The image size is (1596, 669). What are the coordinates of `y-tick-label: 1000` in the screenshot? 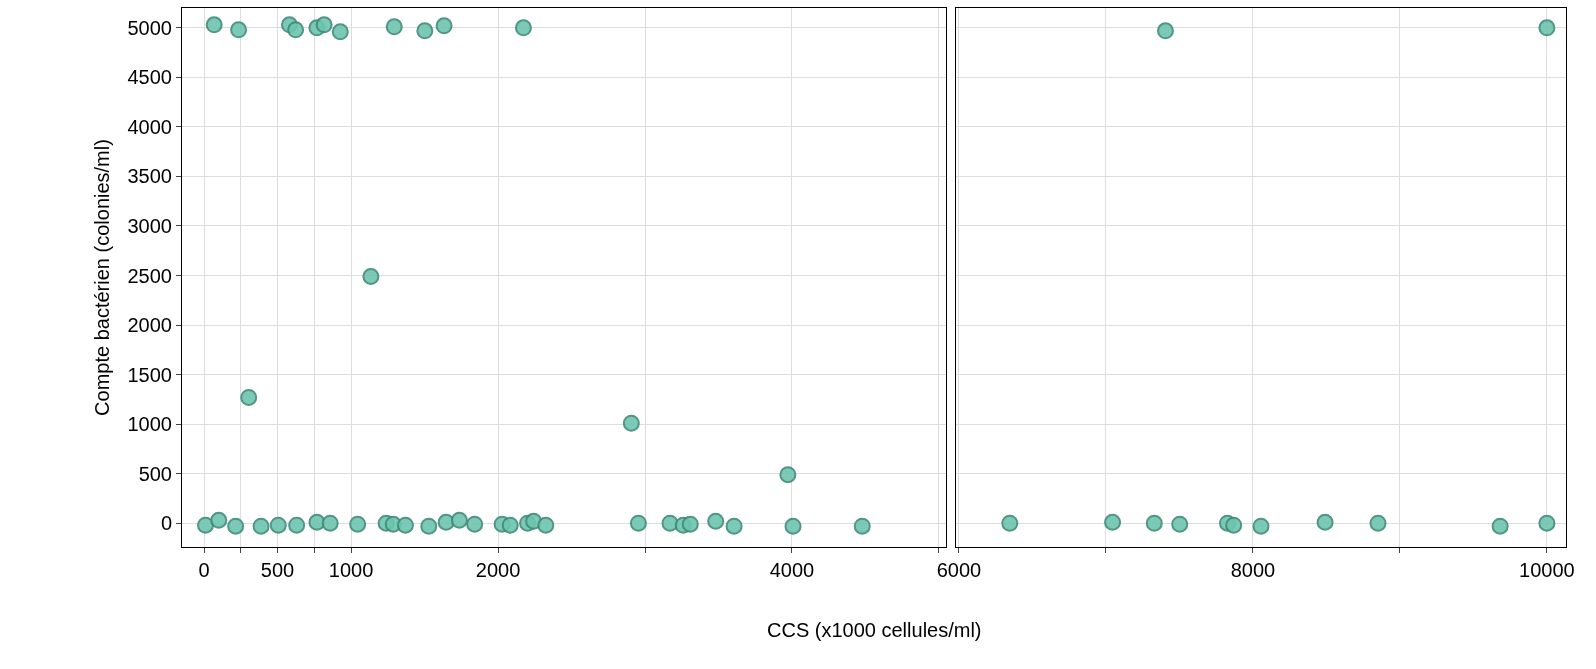 It's located at (149, 424).